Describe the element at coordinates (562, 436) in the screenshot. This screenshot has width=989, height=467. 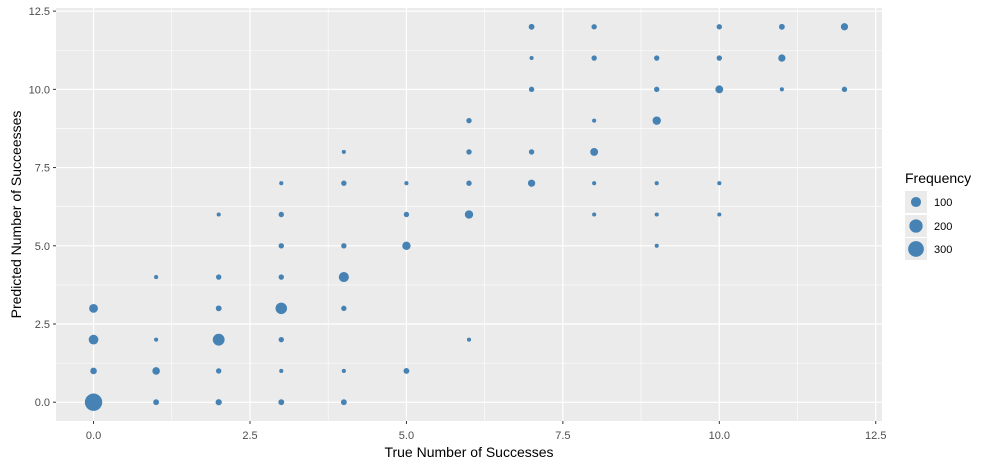
I see `x-tick-label: 7.5` at that location.